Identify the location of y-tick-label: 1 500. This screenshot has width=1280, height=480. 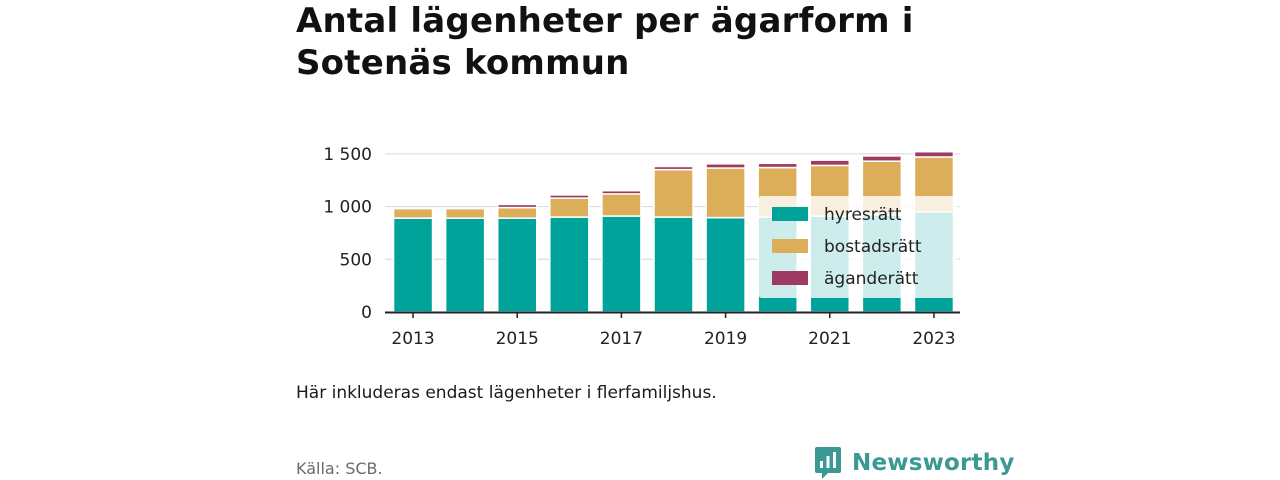
(347, 155).